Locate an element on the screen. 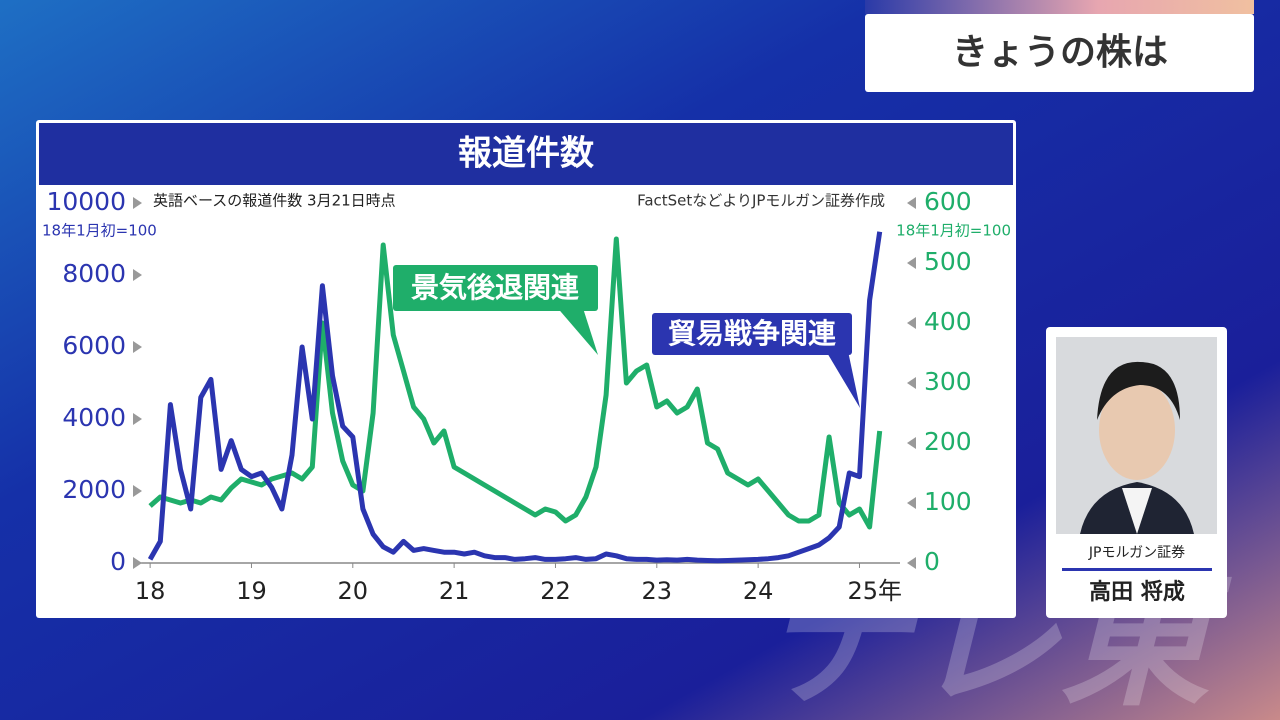 This screenshot has width=1280, height=720. x-tick-label: 23 is located at coordinates (657, 591).